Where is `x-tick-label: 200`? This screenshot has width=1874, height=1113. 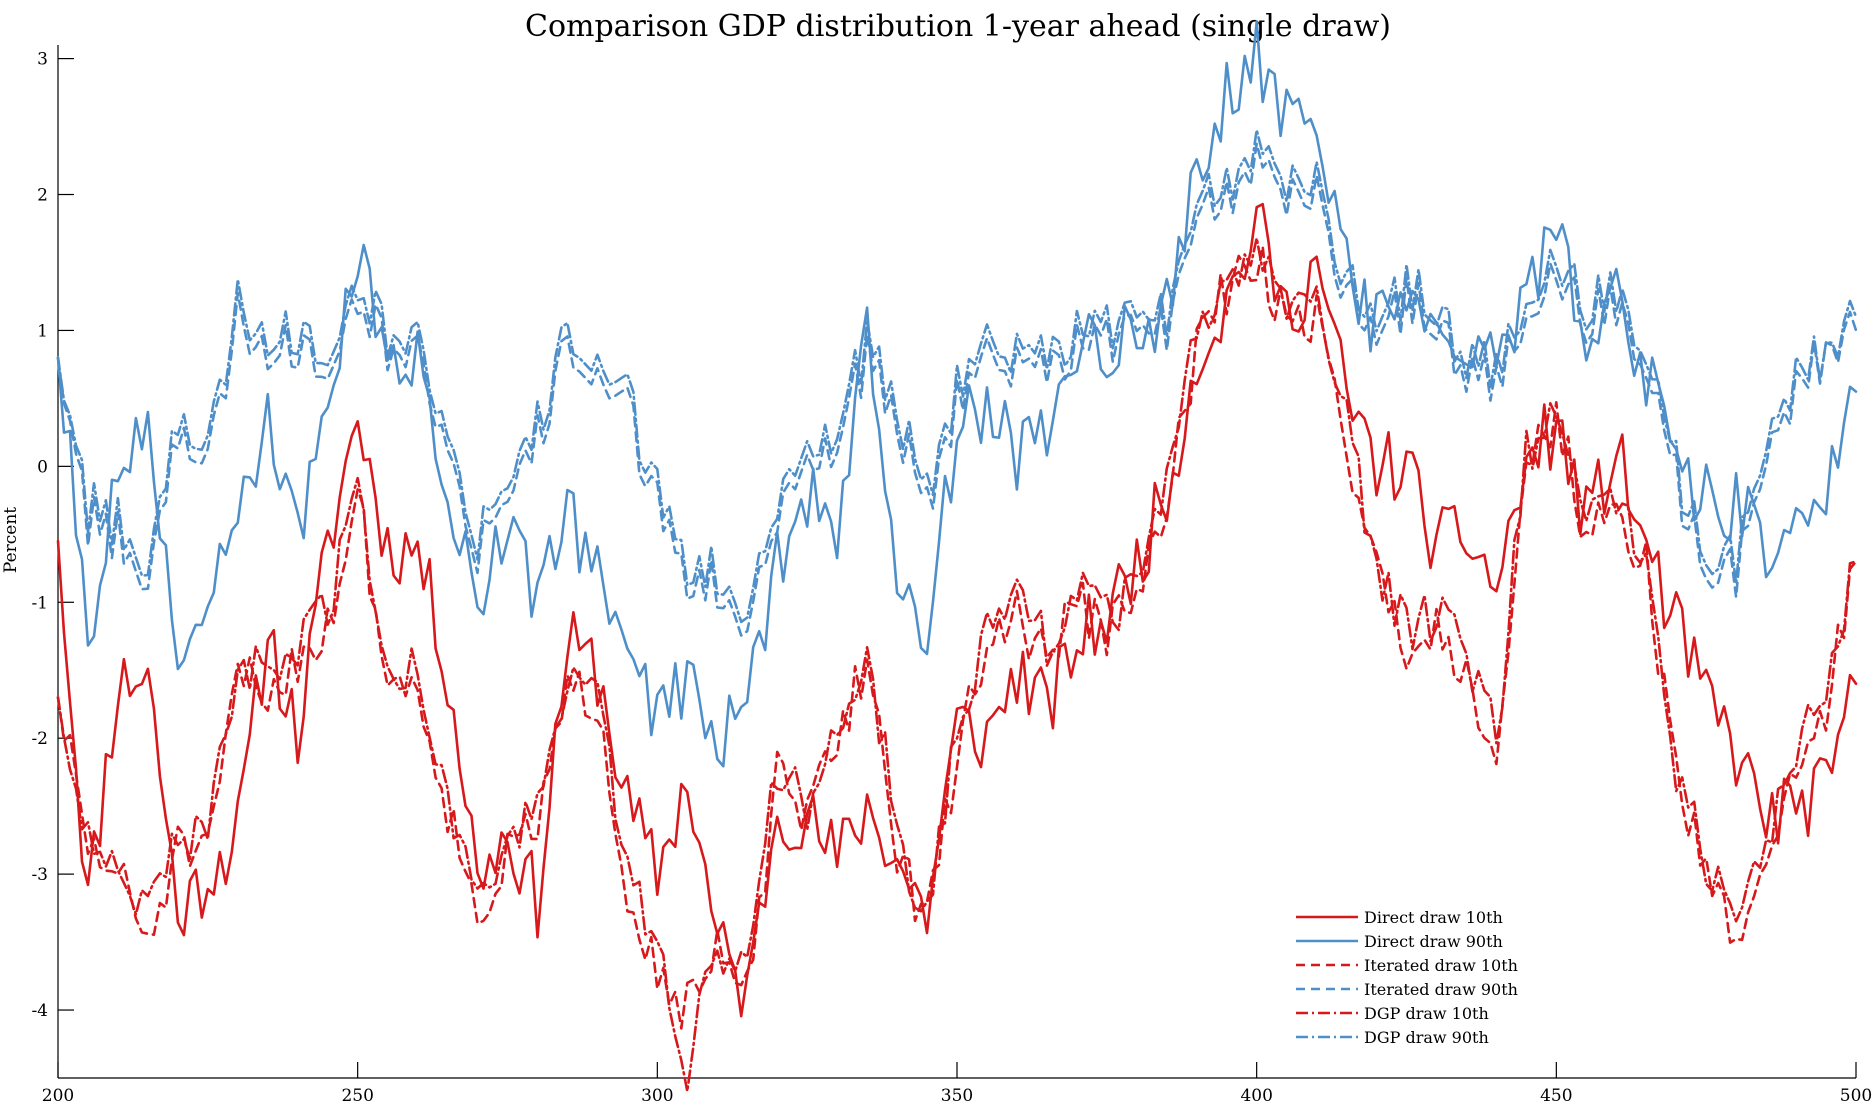
x-tick-label: 200 is located at coordinates (58, 1096).